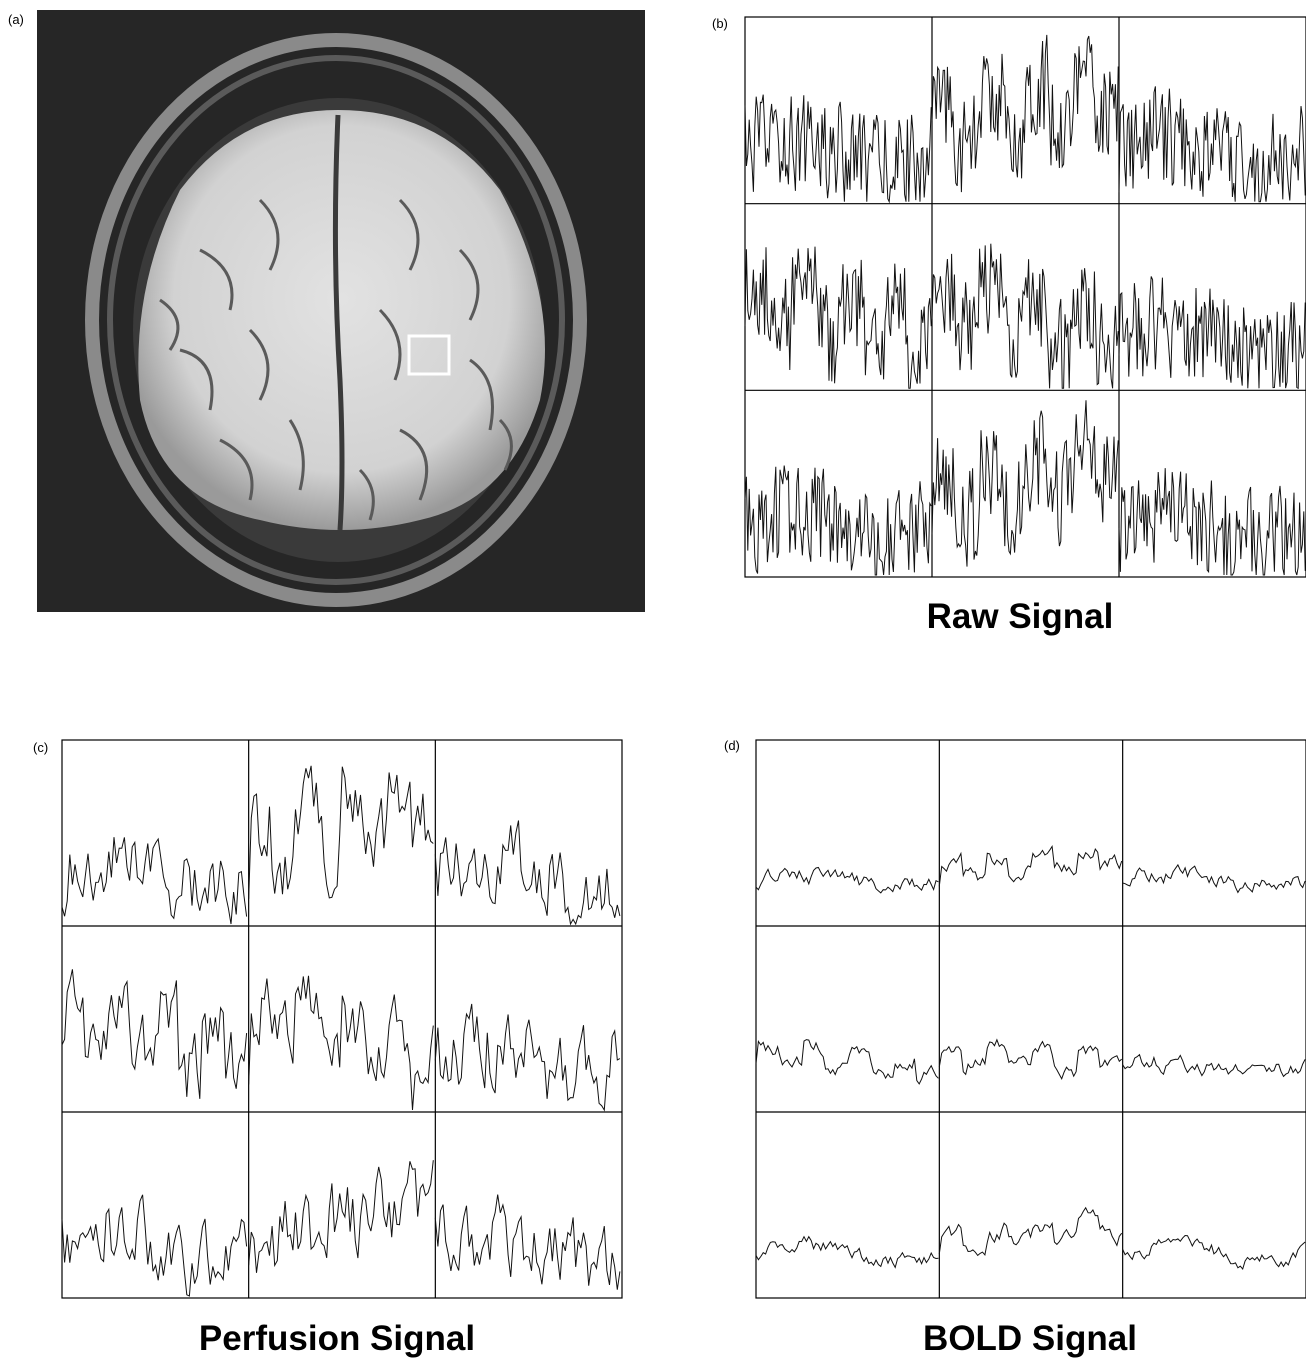 This screenshot has width=1306, height=1358. Describe the element at coordinates (40, 747) in the screenshot. I see `panel-label: (c)` at that location.